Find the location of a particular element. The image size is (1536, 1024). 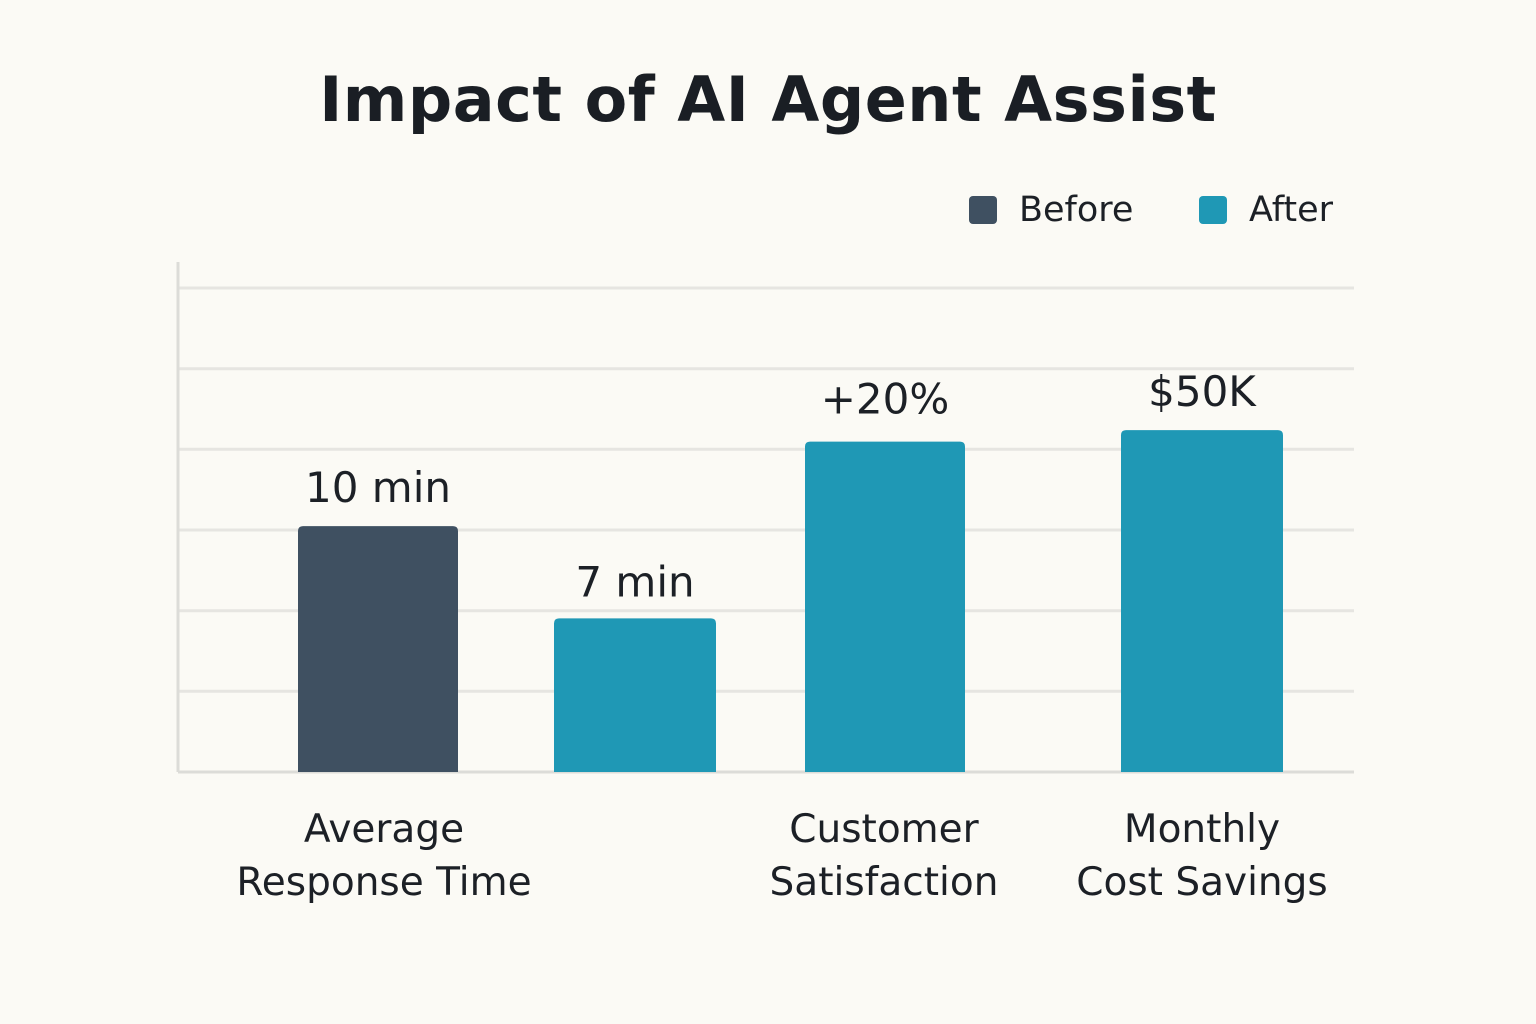

bar-value-label: 10 min is located at coordinates (378, 487).